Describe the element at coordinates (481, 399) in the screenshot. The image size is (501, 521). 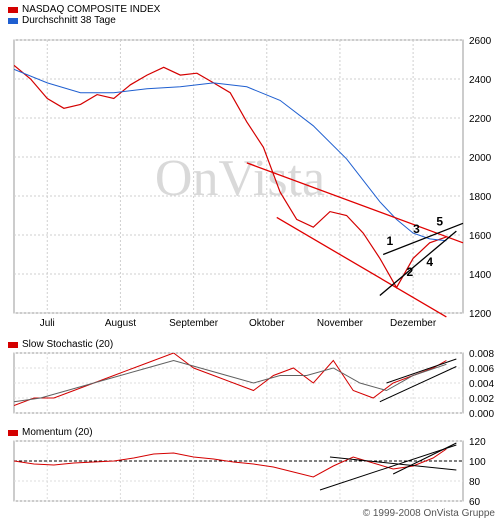
I see `stochastic-y-tick-label: 0.002` at that location.